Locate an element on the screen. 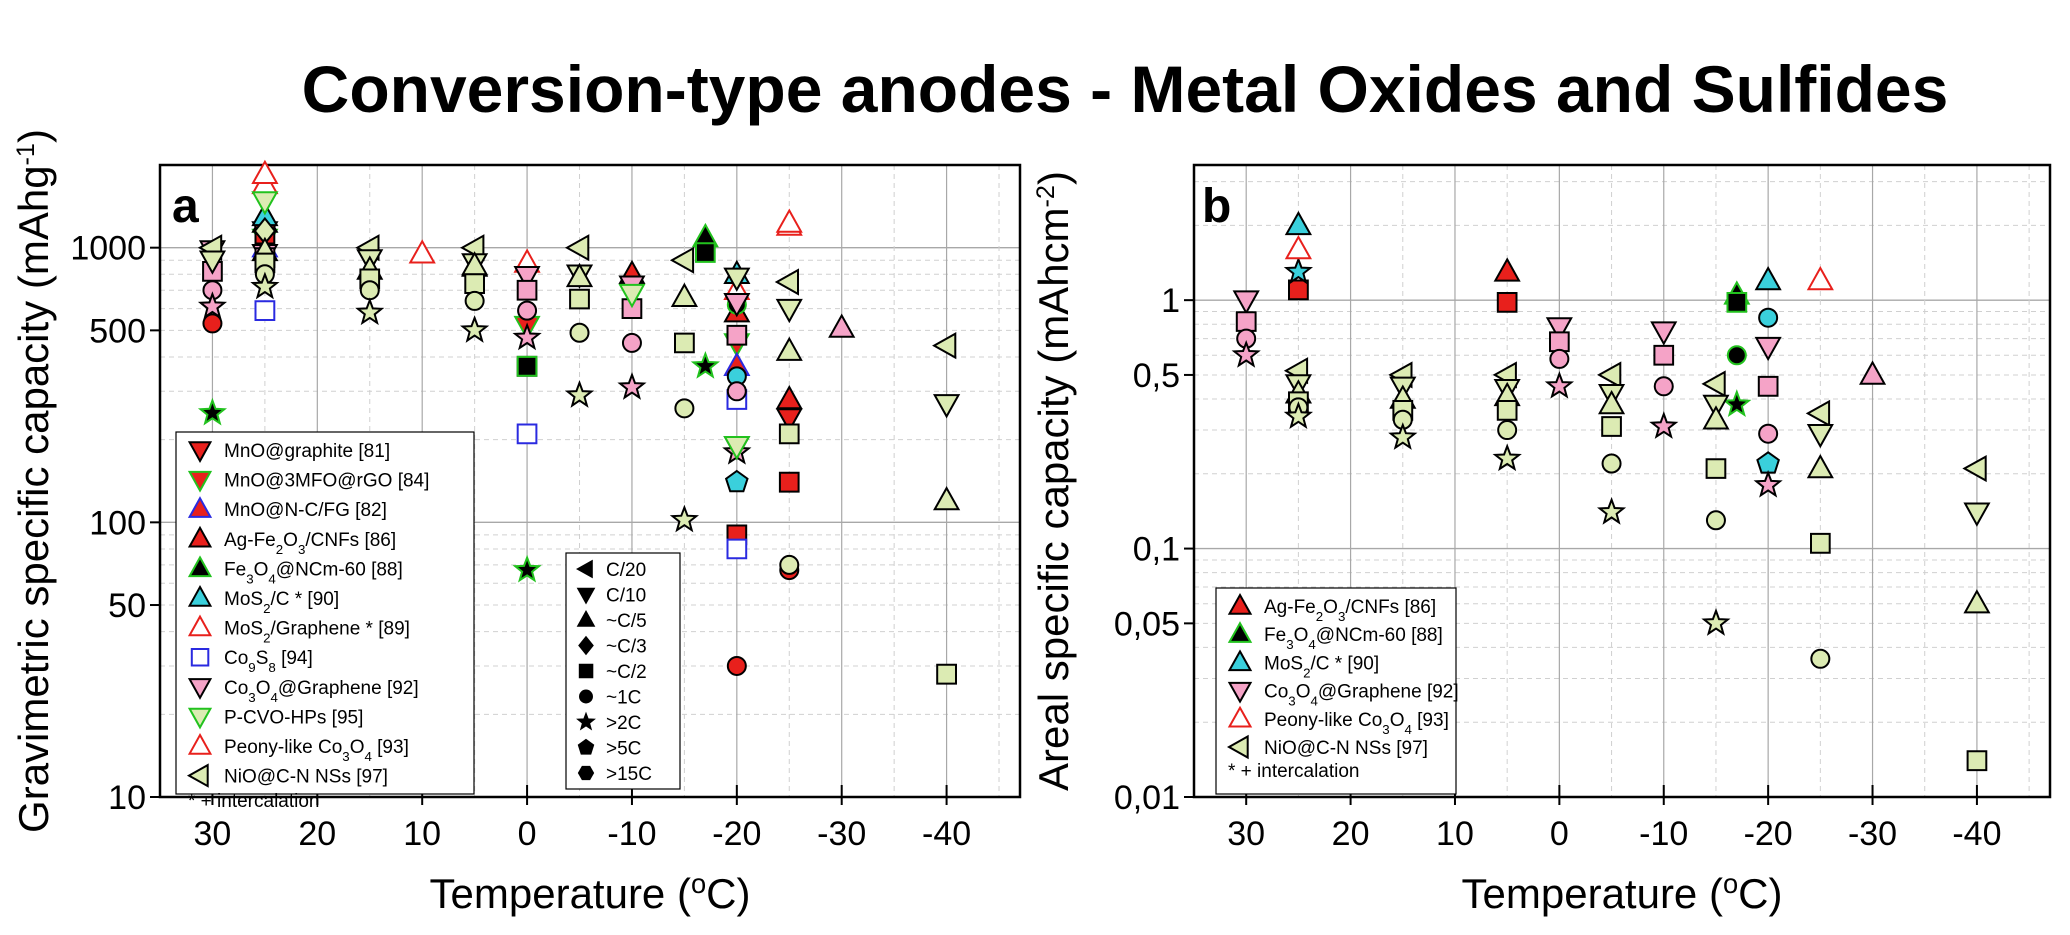  y-tick-label: 1000 is located at coordinates (108, 249).